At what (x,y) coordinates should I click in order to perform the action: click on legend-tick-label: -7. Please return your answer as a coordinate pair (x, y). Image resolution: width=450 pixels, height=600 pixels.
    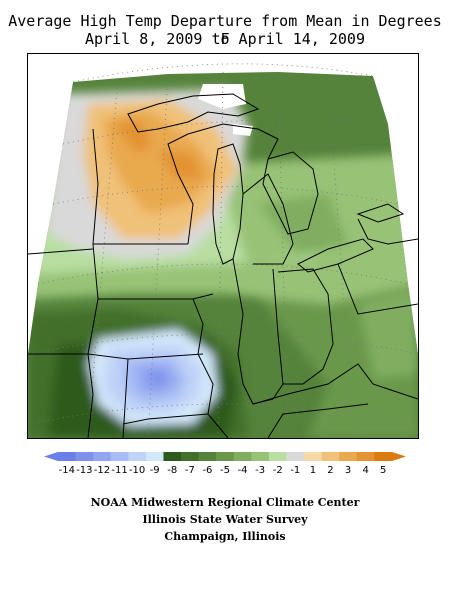
    Looking at the image, I should click on (190, 470).